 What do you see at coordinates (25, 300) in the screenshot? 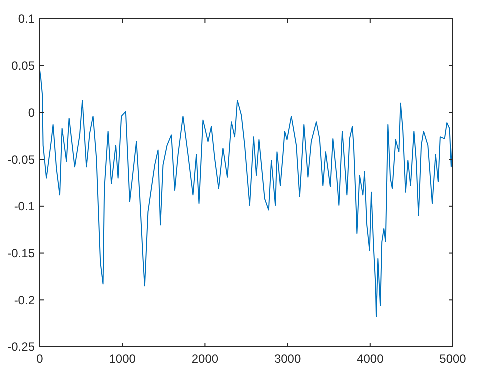
I see `y-tick-label: -0.2` at bounding box center [25, 300].